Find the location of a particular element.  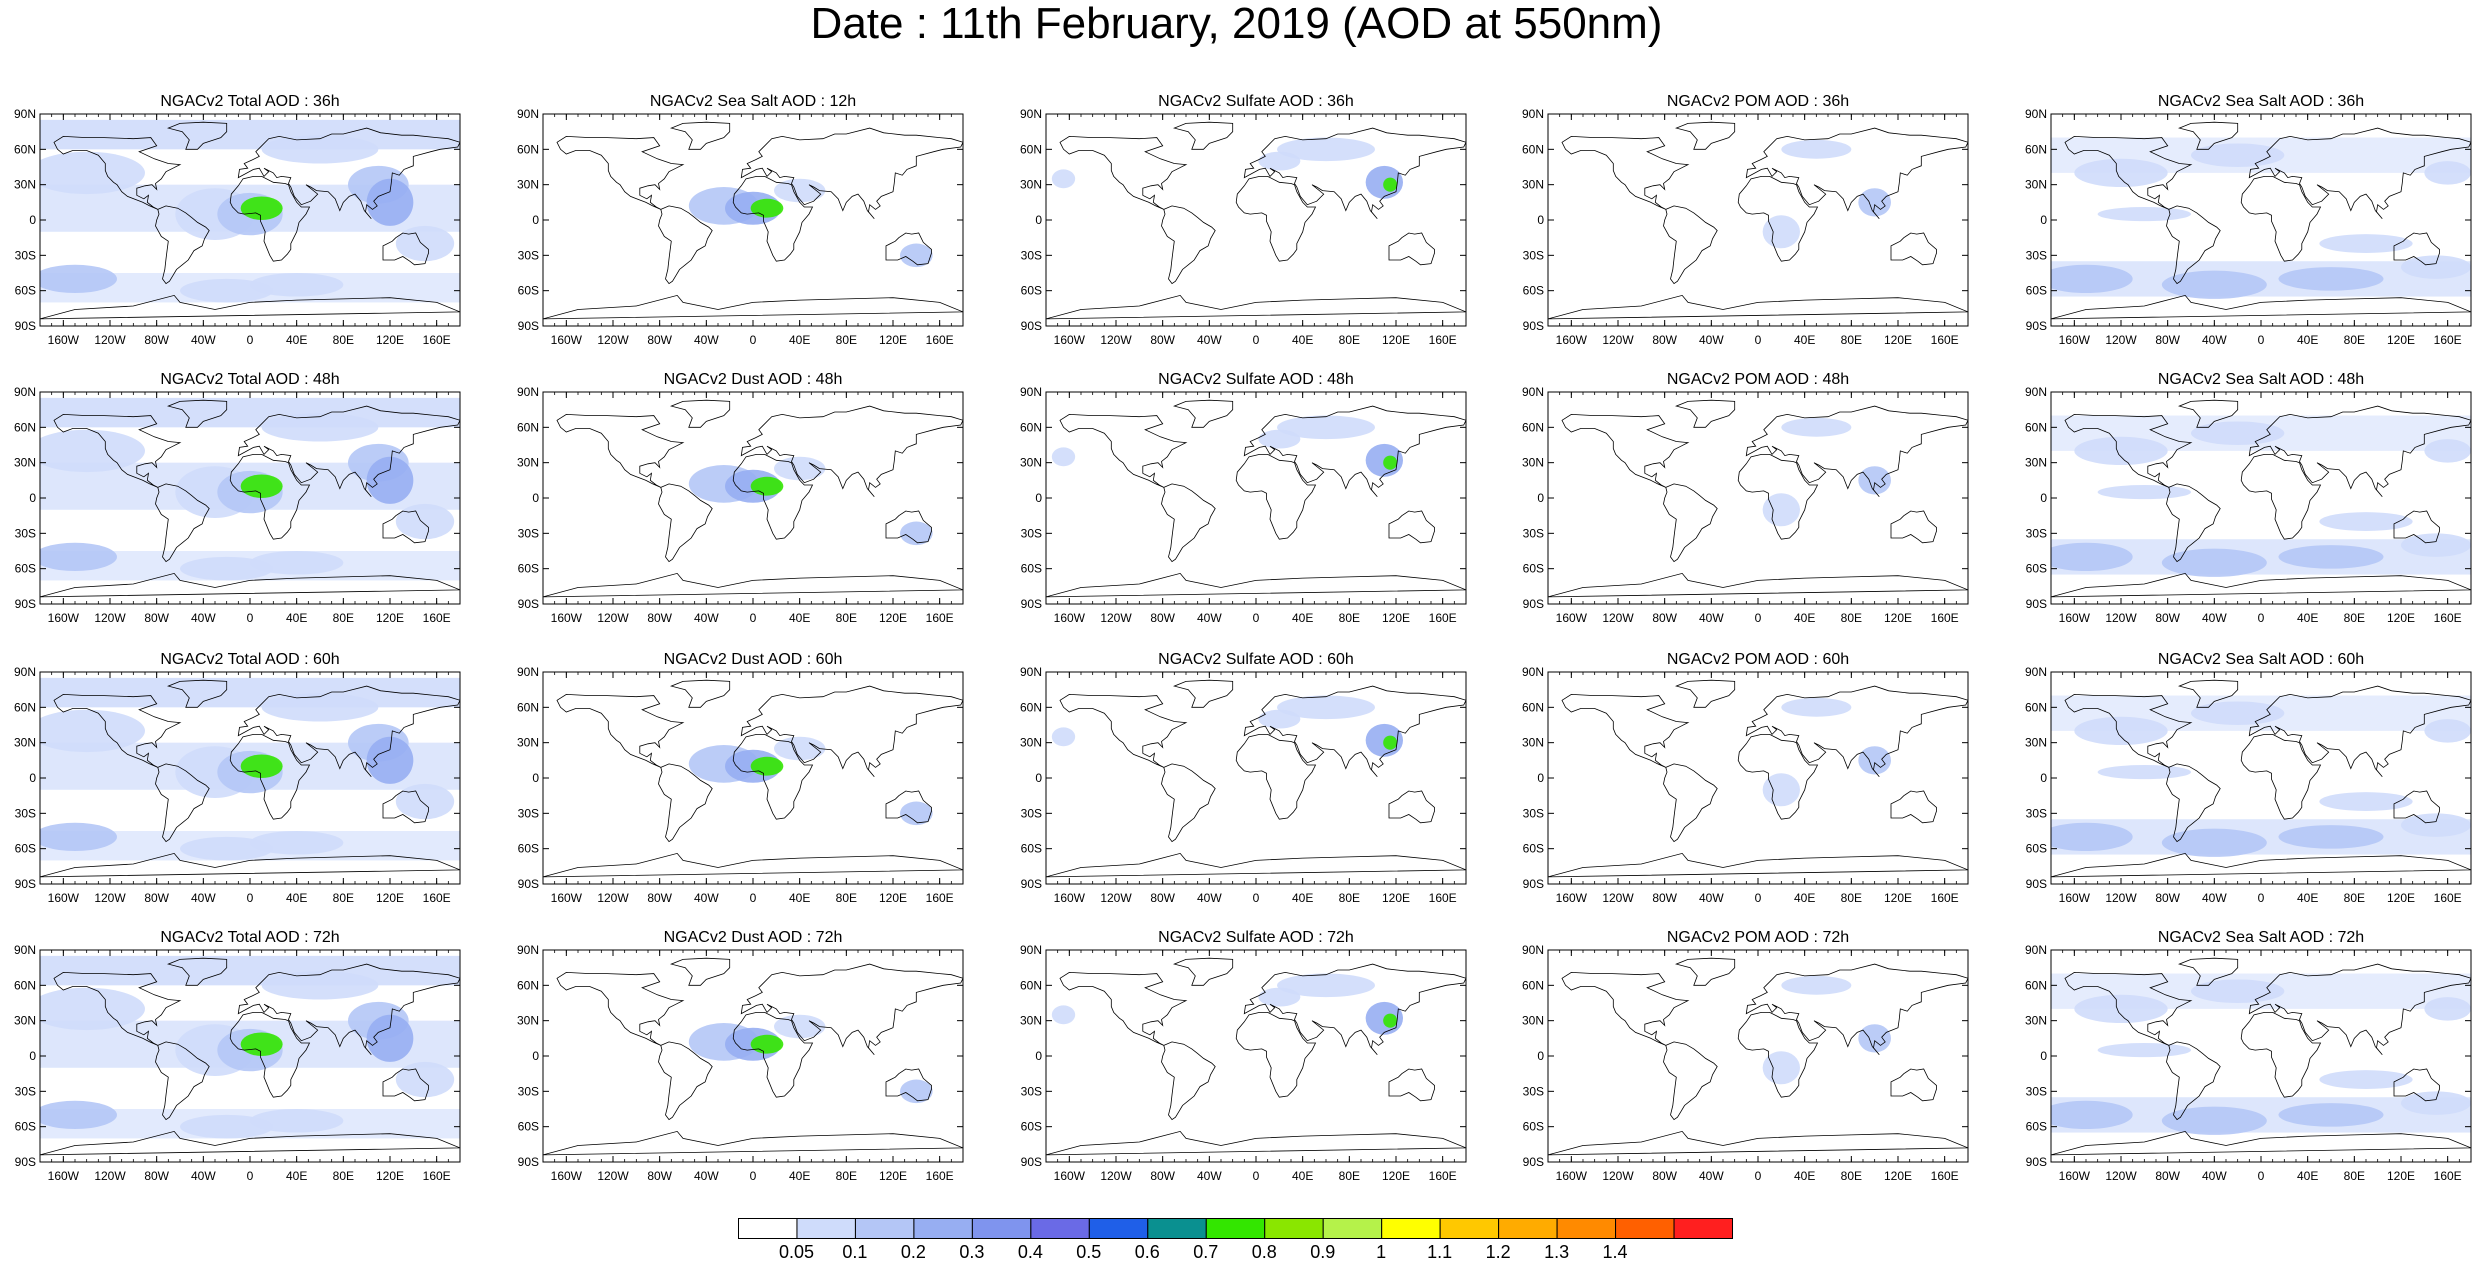

africa-outline is located at coordinates (773, 219).